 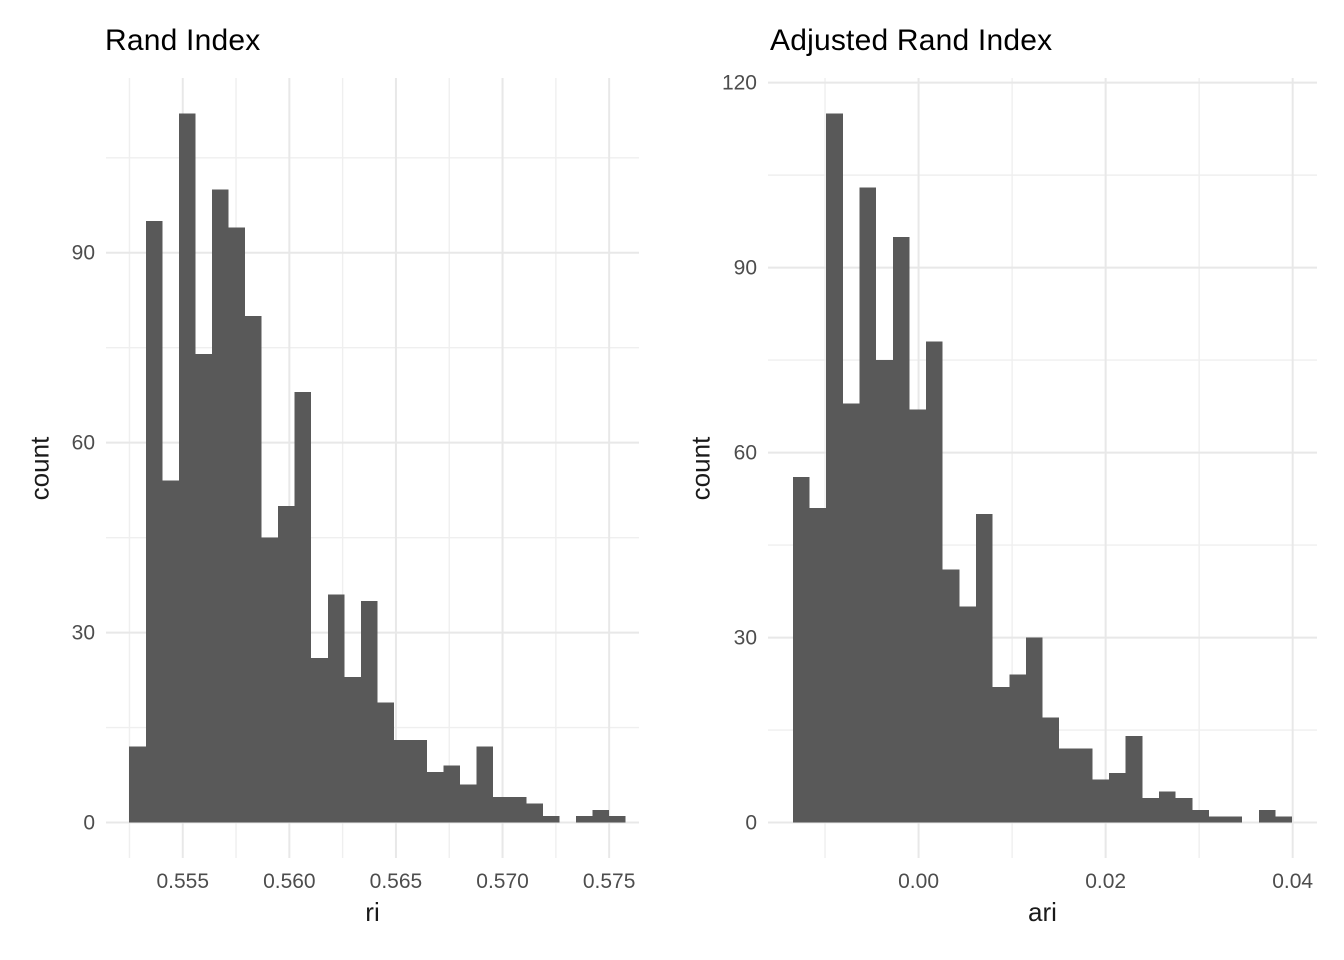 I want to click on x-tick-label: 0.00, so click(x=918, y=881).